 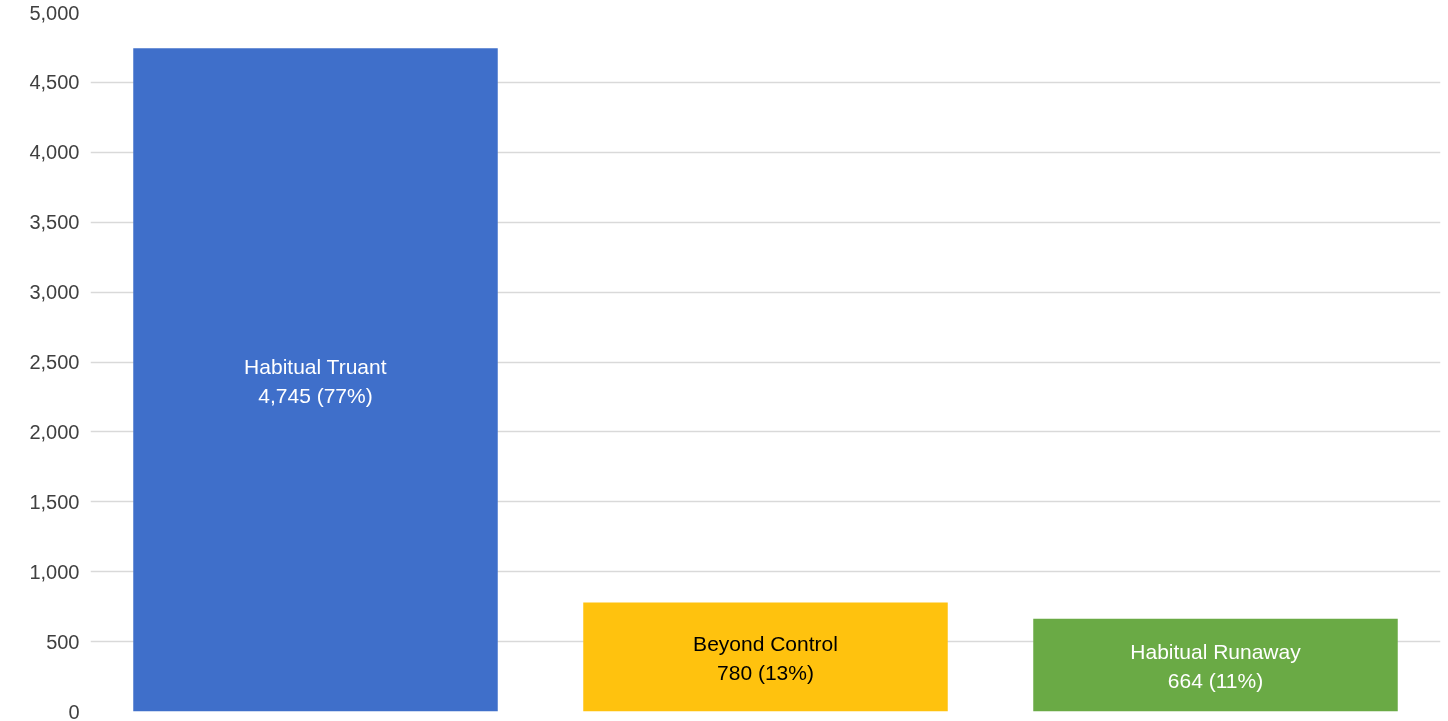 What do you see at coordinates (54, 82) in the screenshot?
I see `y-tick-label: 4,500` at bounding box center [54, 82].